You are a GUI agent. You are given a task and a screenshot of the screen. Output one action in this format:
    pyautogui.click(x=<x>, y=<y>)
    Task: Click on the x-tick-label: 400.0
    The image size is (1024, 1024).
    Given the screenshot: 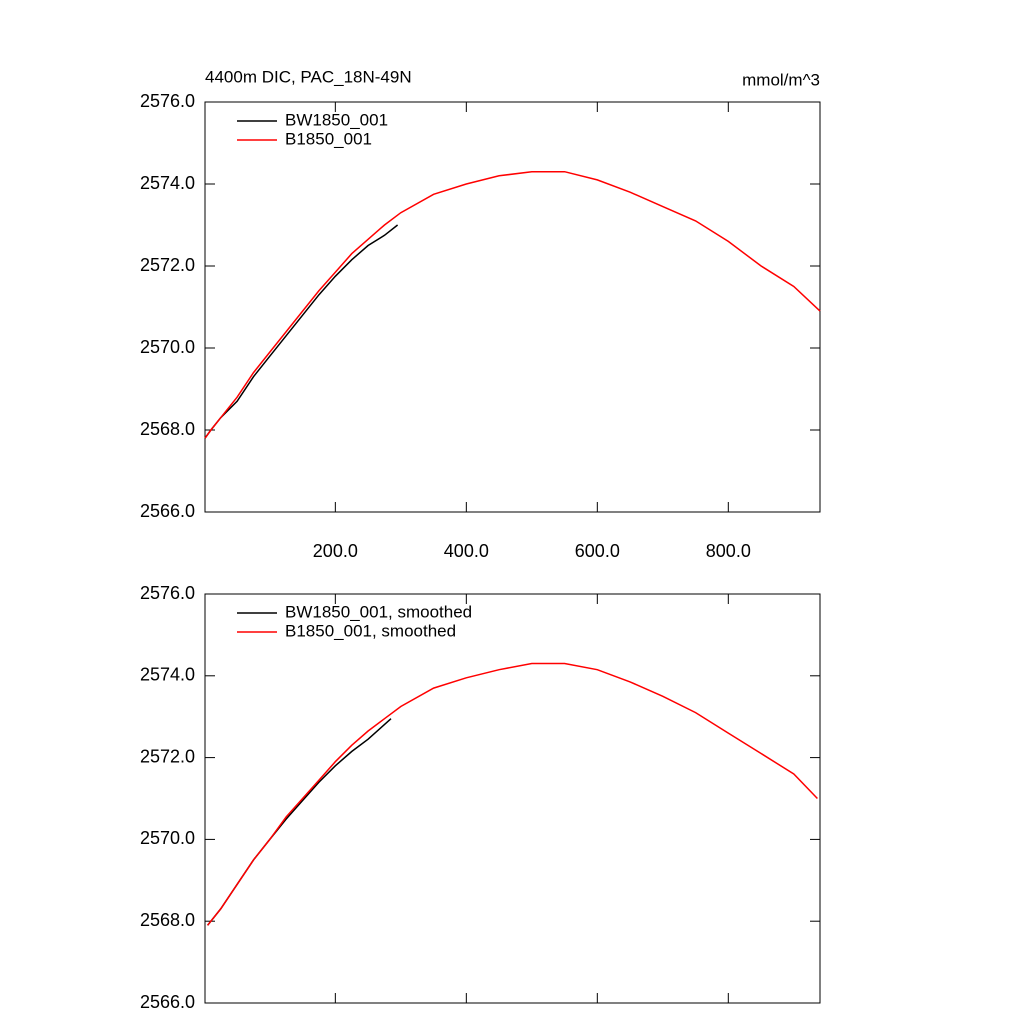 What is the action you would take?
    pyautogui.click(x=466, y=551)
    